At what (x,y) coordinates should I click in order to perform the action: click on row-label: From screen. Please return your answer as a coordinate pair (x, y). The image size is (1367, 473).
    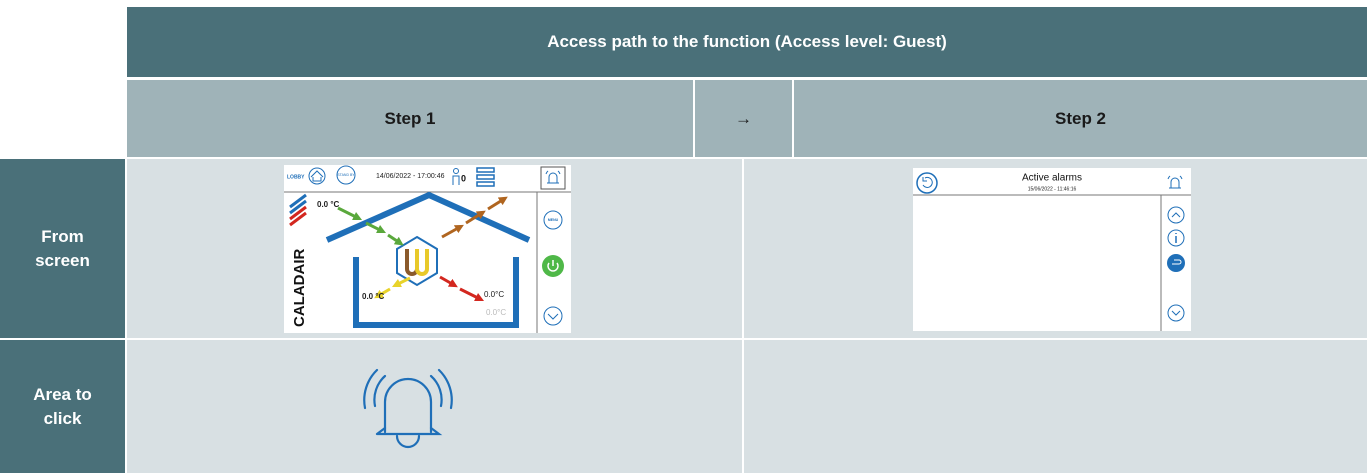
    Looking at the image, I should click on (62, 248).